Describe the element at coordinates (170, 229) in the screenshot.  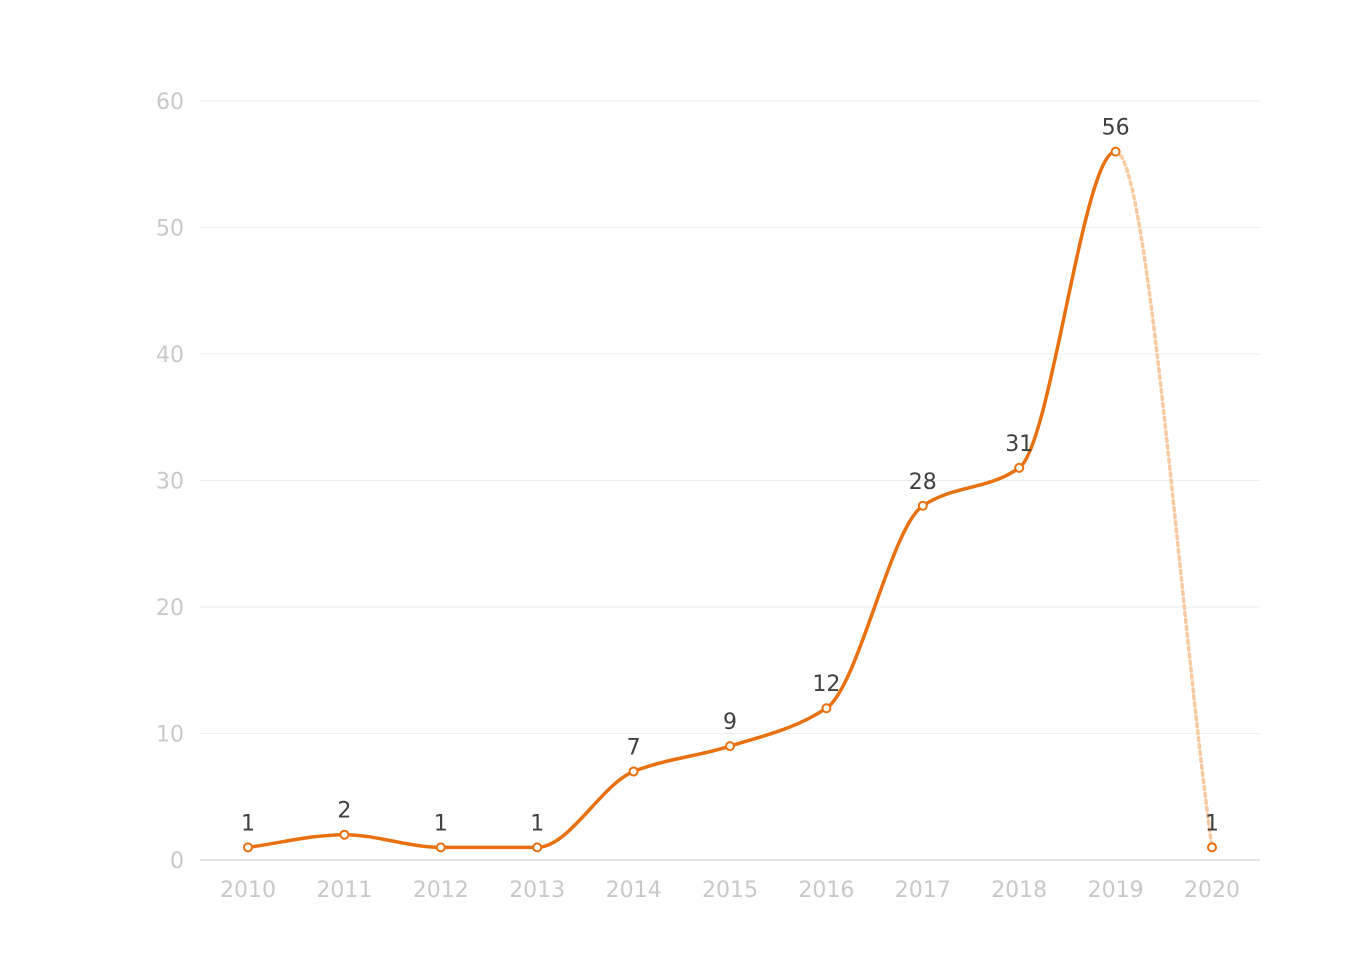
I see `y-tick-label: 50` at that location.